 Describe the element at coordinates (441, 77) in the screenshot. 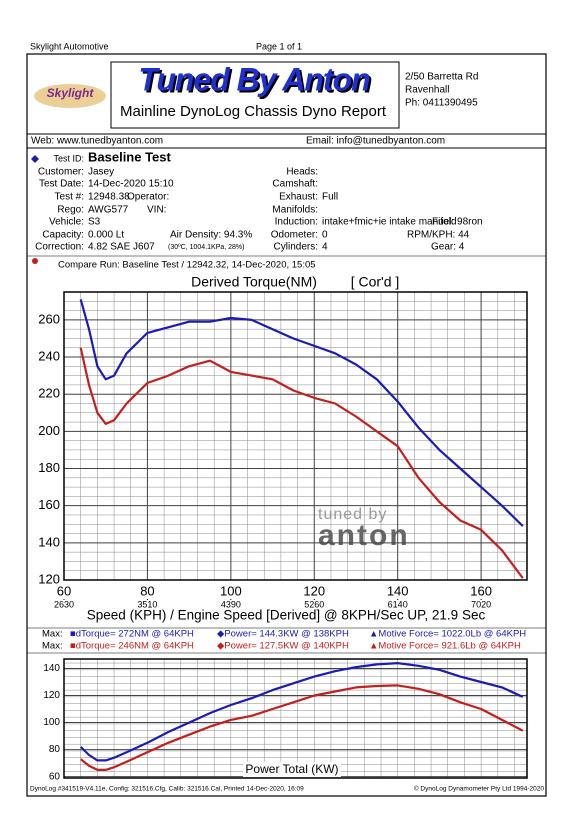

I see `address-line: 2/50 Barretta Rd` at that location.